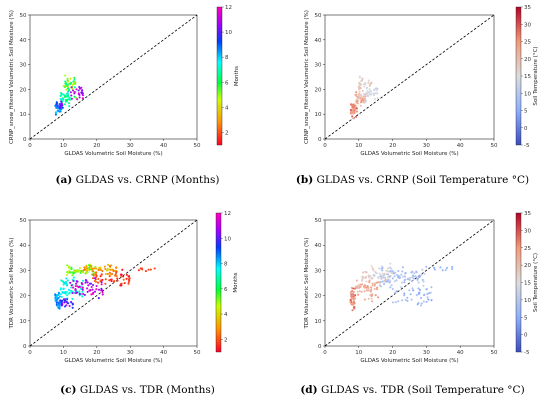 This screenshot has height=402, width=550. Describe the element at coordinates (527, 266) in the screenshot. I see `colorbar-tick-label: 20` at that location.